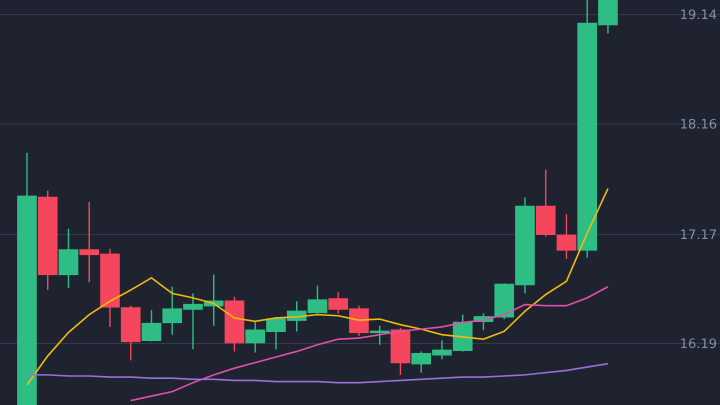  I want to click on y-tick-label: 18.16, so click(698, 124).